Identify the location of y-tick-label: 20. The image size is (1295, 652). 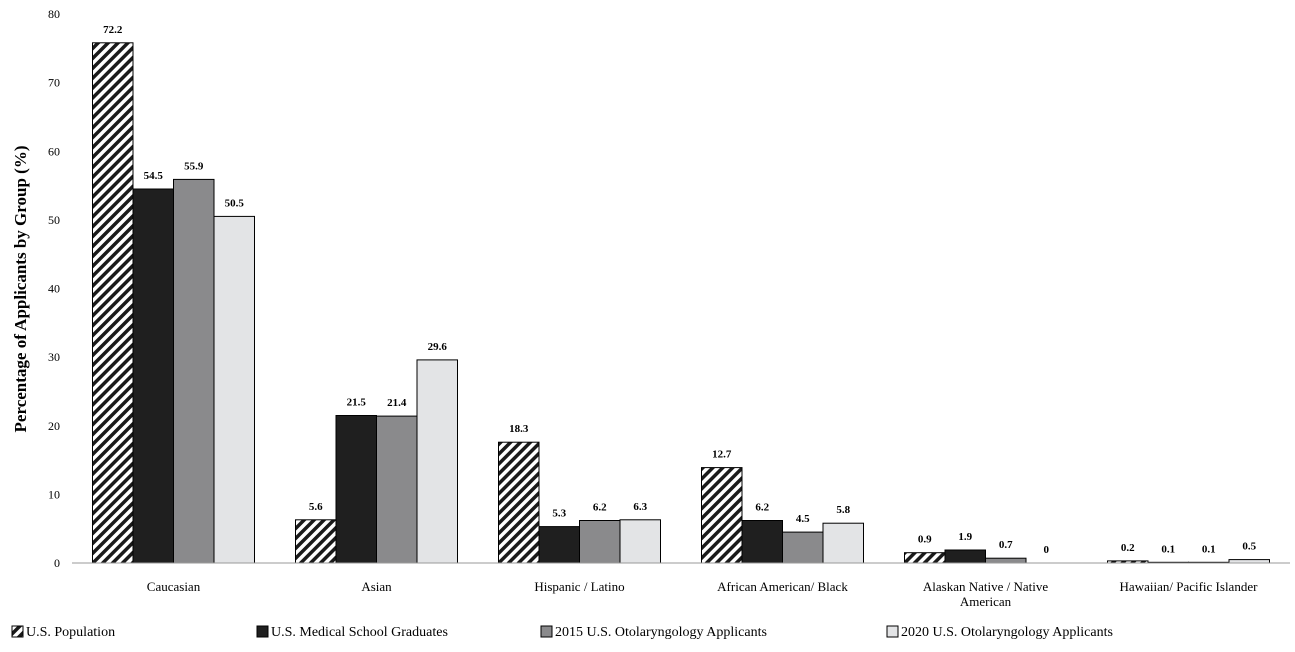
(54, 426).